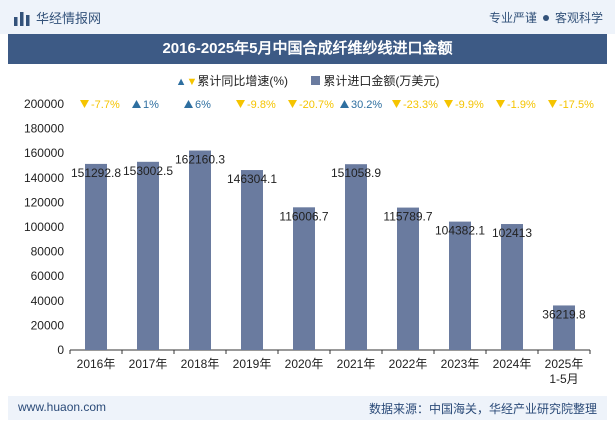 The height and width of the screenshot is (427, 615). I want to click on y-tick-label: 20000, so click(48, 325).